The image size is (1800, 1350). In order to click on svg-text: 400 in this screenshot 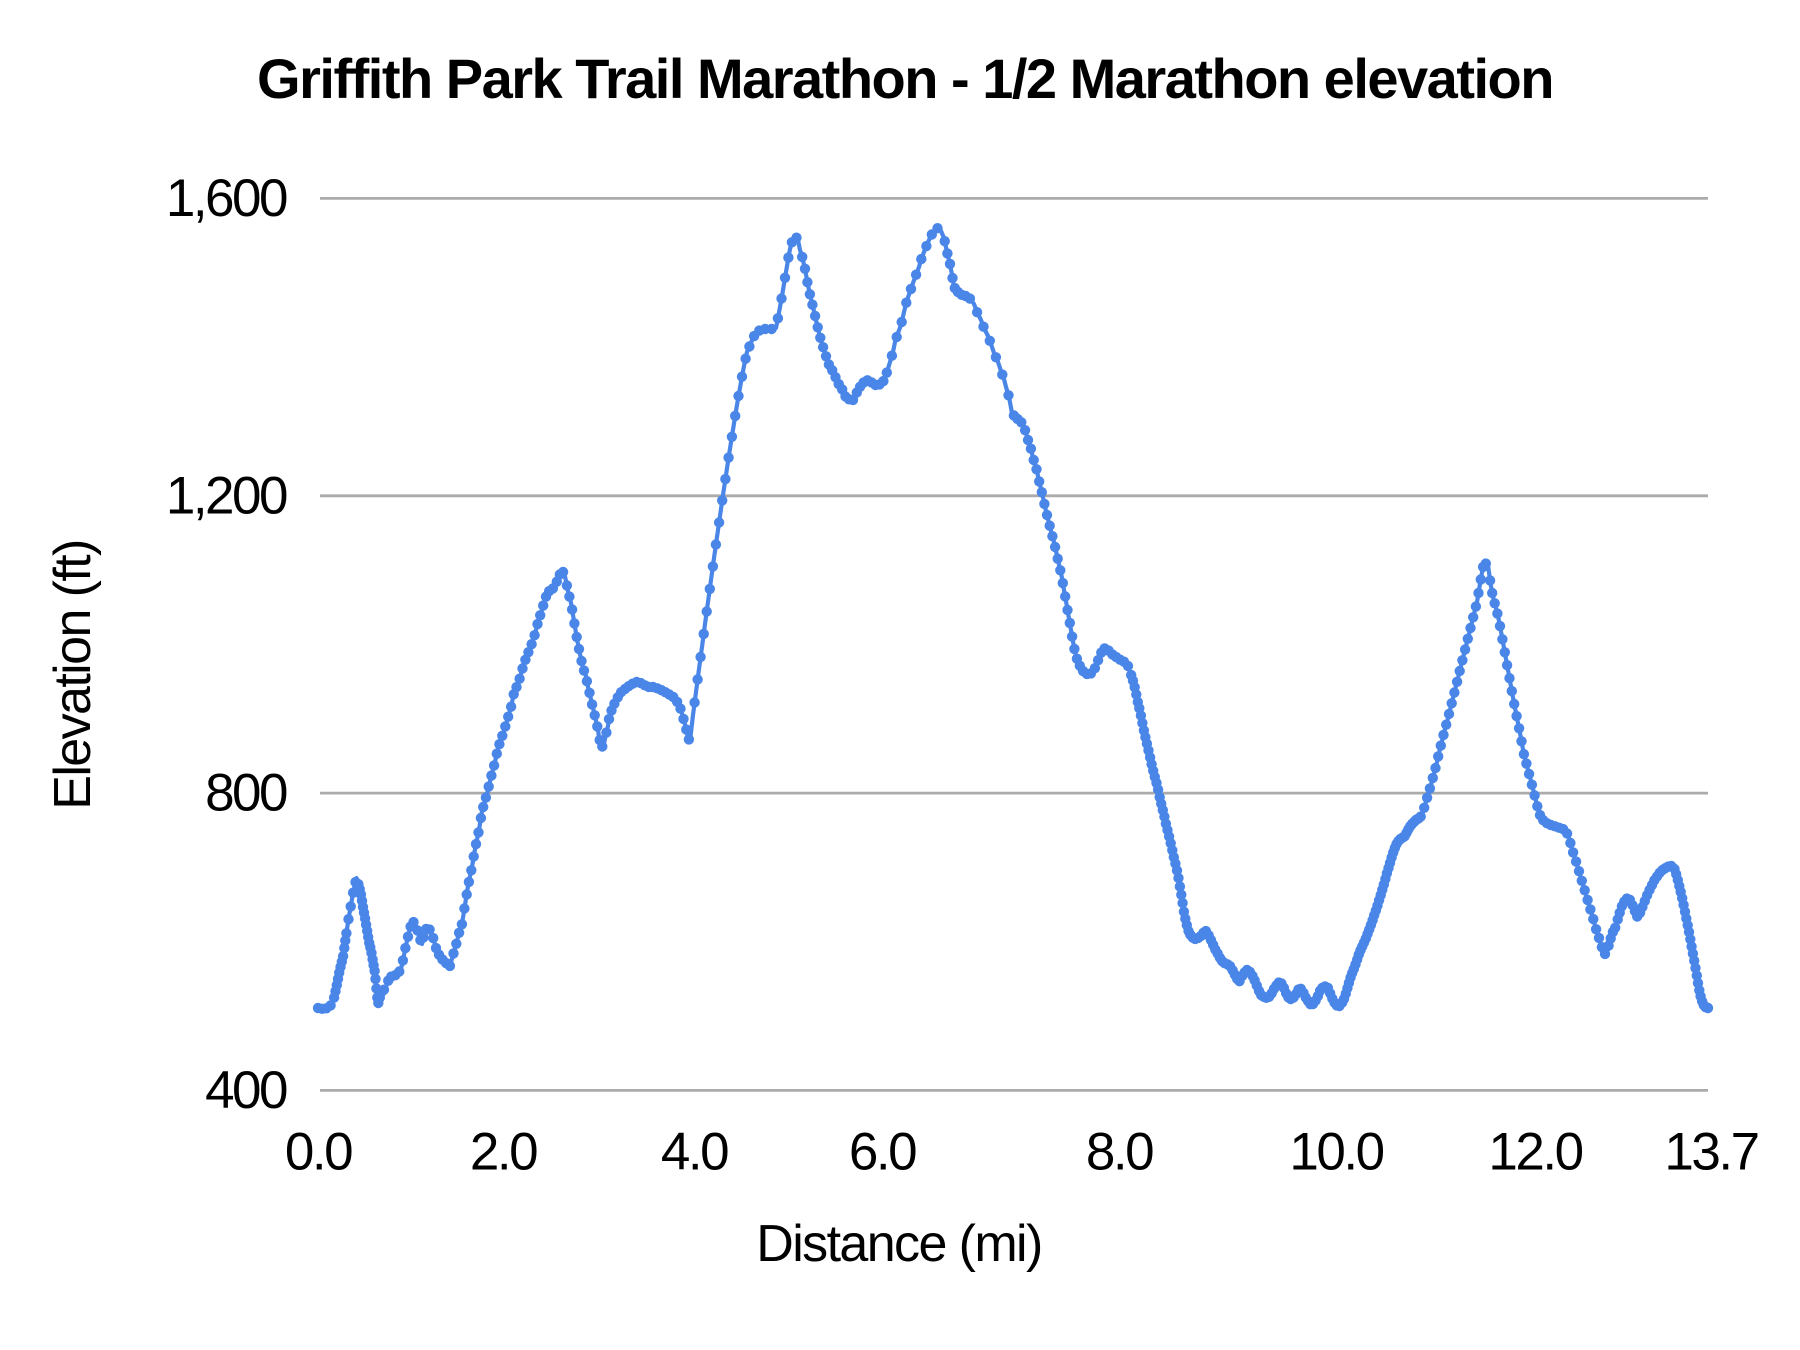, I will do `click(246, 1090)`.